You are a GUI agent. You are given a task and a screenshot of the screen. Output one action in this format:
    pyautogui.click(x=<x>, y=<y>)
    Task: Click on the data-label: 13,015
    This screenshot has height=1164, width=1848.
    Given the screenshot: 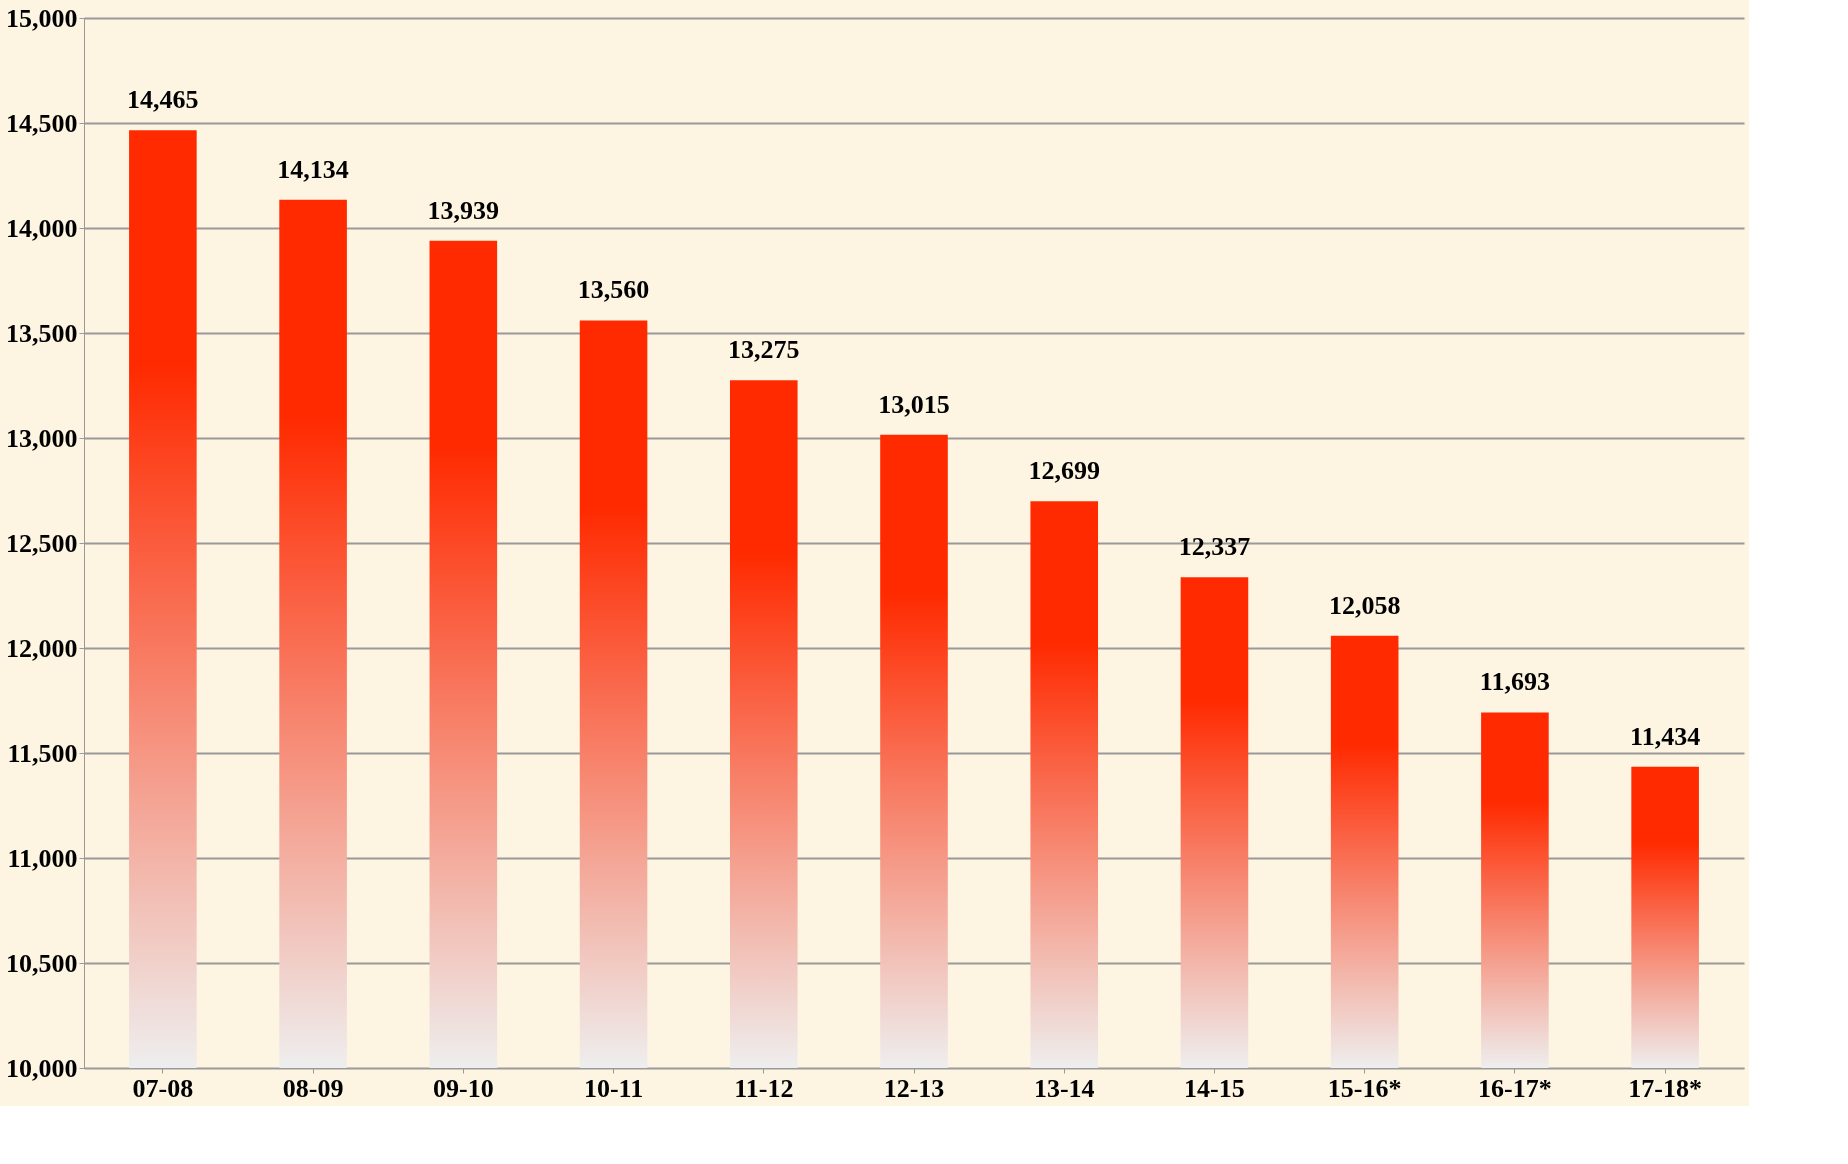 What is the action you would take?
    pyautogui.click(x=914, y=404)
    